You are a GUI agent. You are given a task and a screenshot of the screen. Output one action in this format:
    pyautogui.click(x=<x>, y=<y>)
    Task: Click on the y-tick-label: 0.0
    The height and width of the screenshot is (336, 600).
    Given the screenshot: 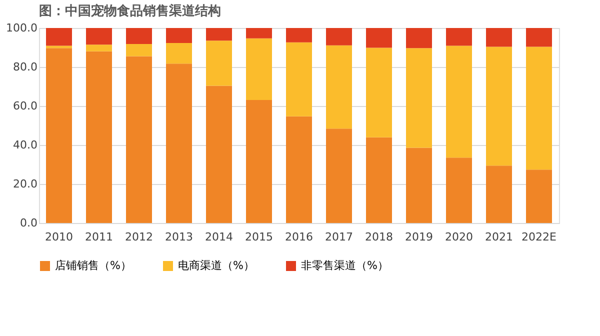 What is the action you would take?
    pyautogui.click(x=29, y=223)
    